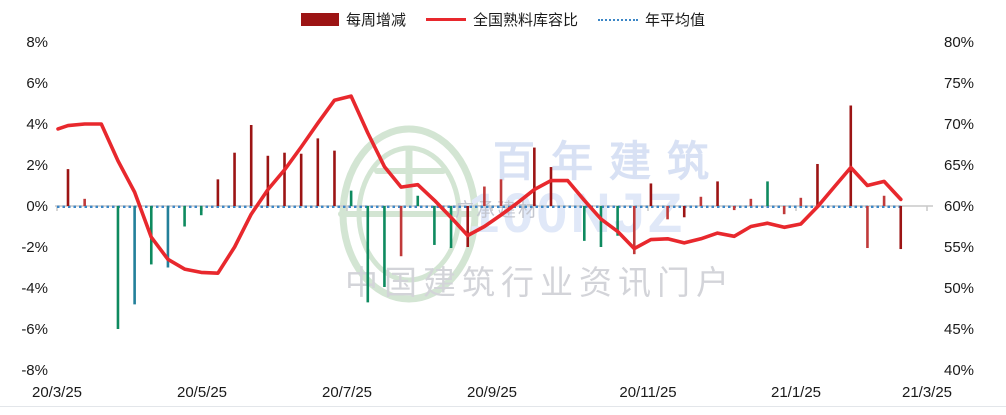 The image size is (1006, 415). I want to click on y-axis-tick-left: 6%, so click(37, 83).